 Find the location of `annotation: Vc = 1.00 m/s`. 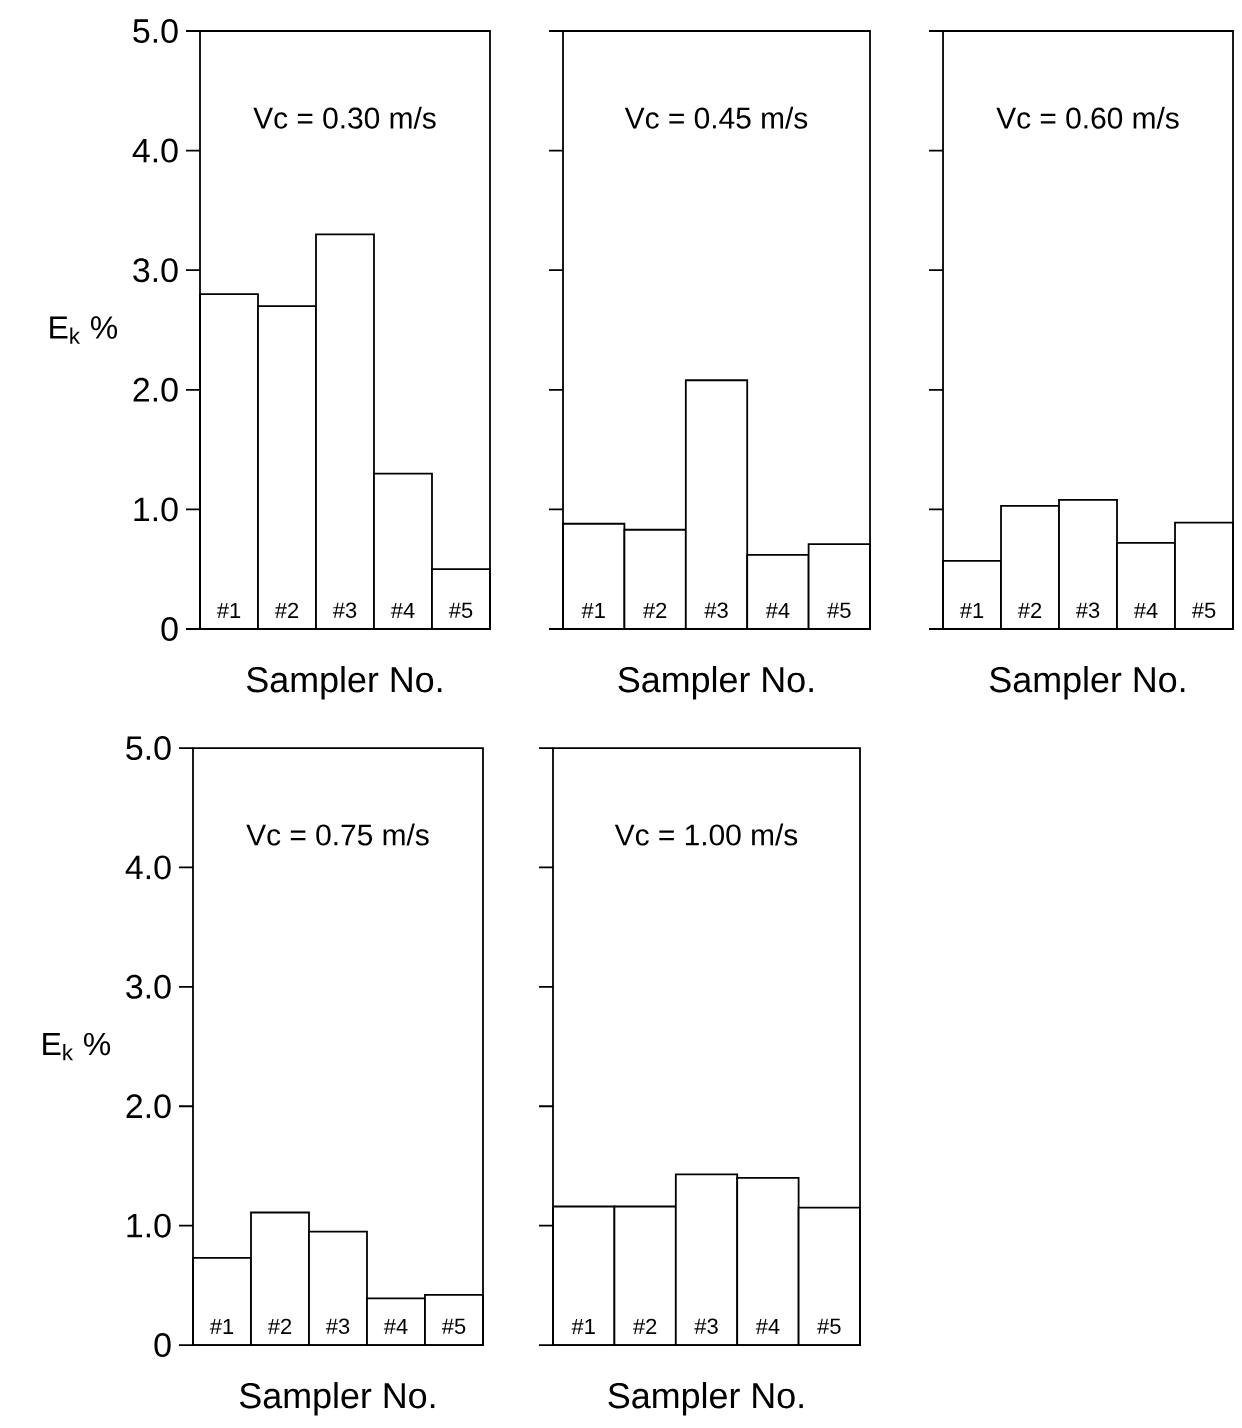

annotation: Vc = 1.00 m/s is located at coordinates (706, 834).